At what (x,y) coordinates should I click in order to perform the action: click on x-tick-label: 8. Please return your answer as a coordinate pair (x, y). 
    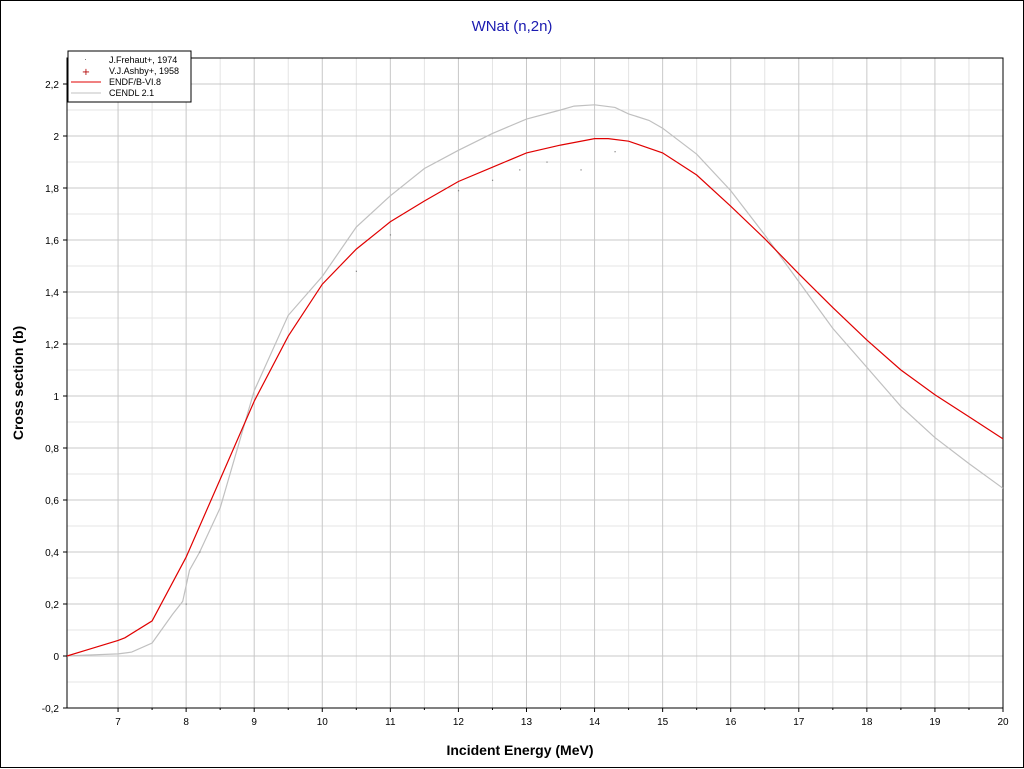
    Looking at the image, I should click on (186, 722).